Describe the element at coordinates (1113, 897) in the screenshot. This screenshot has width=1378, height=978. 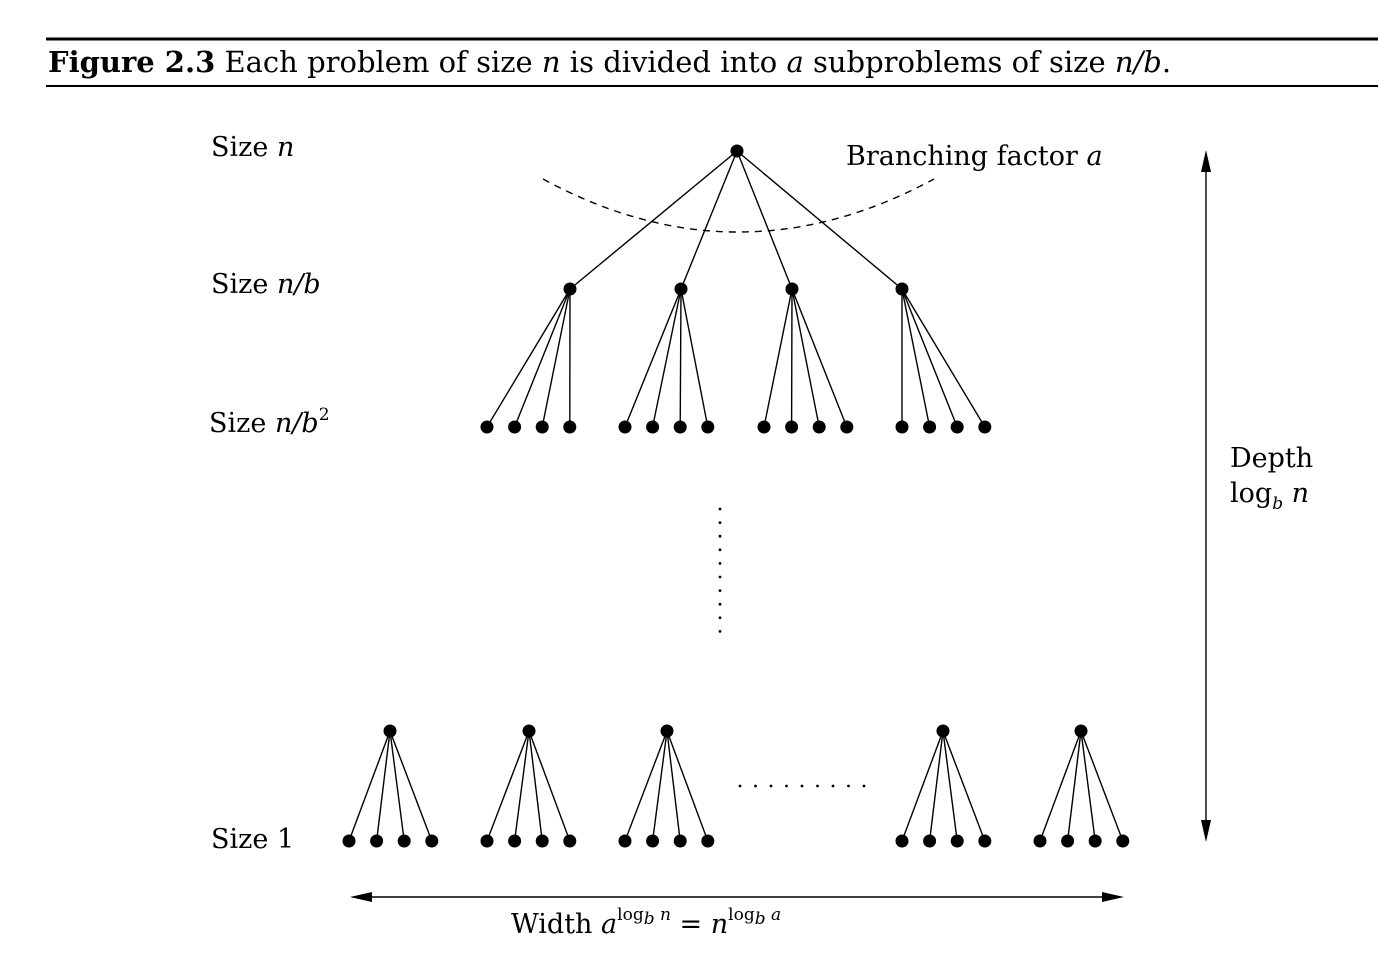
I see `width-arrow-right-head` at that location.